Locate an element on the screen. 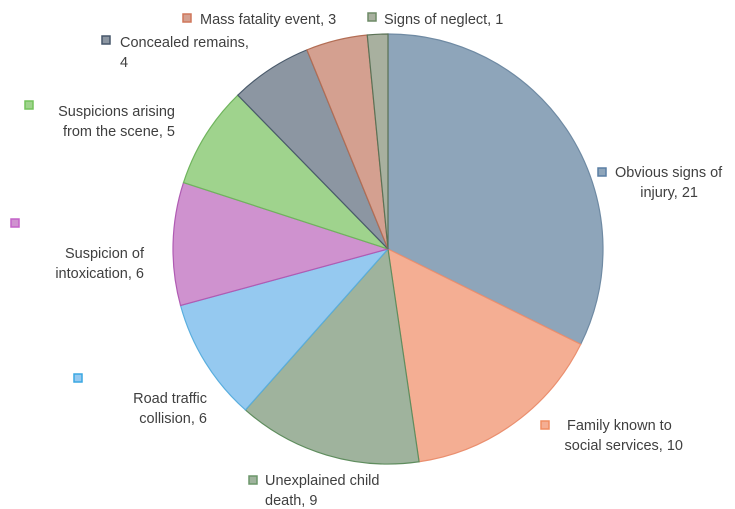 The width and height of the screenshot is (735, 509). slice-label-obvious-signs-of-injury: Obvious signs of injury, 21 is located at coordinates (669, 183).